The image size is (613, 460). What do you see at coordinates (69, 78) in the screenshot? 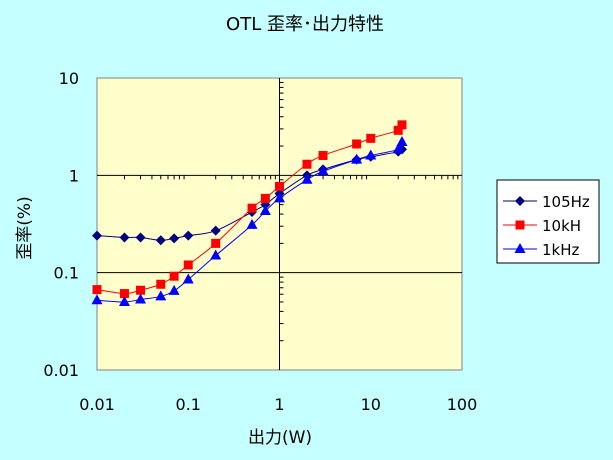
I see `y-tick-label: 10` at bounding box center [69, 78].